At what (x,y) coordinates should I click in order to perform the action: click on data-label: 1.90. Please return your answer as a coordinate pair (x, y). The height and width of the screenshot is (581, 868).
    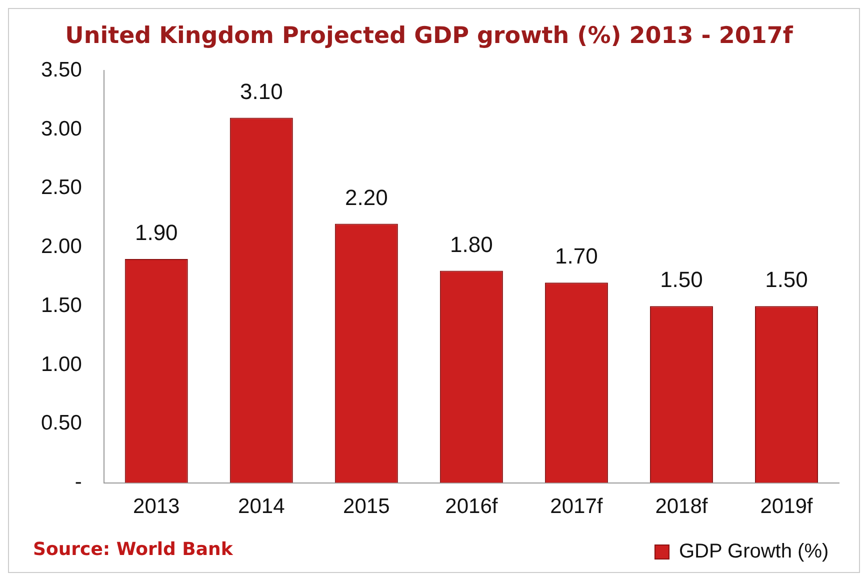
    Looking at the image, I should click on (156, 233).